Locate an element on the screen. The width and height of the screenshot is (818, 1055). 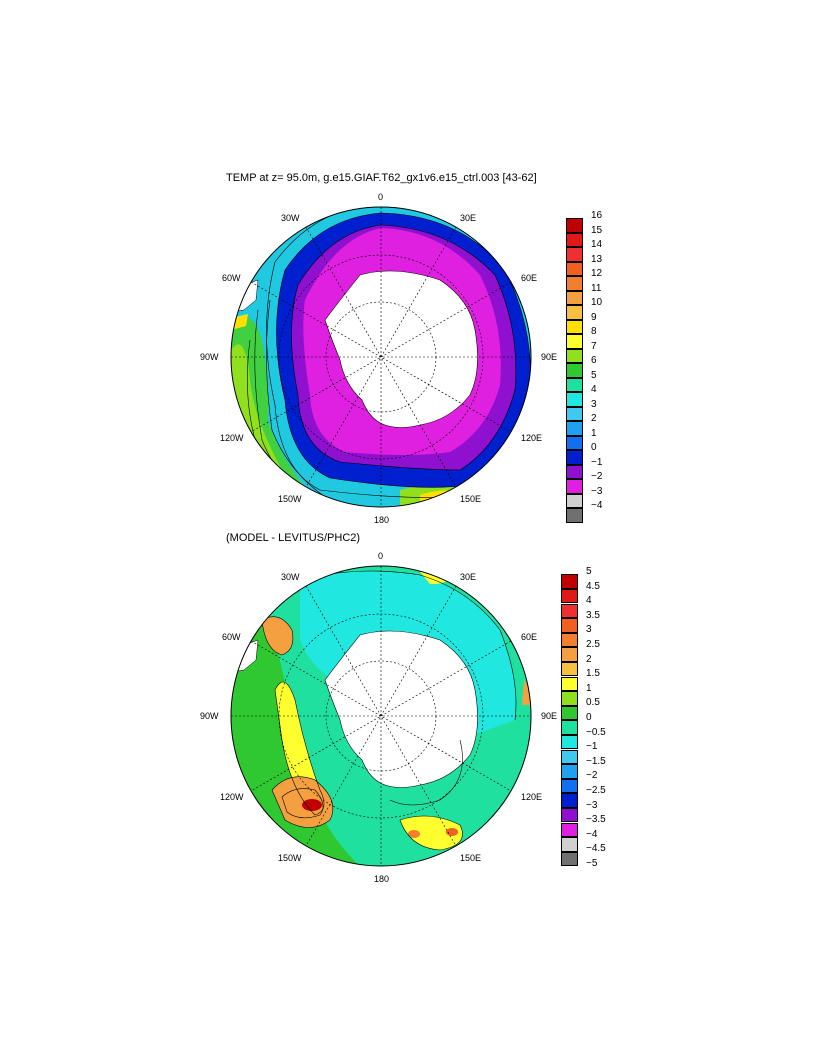
colorbar-label: 15 is located at coordinates (597, 230).